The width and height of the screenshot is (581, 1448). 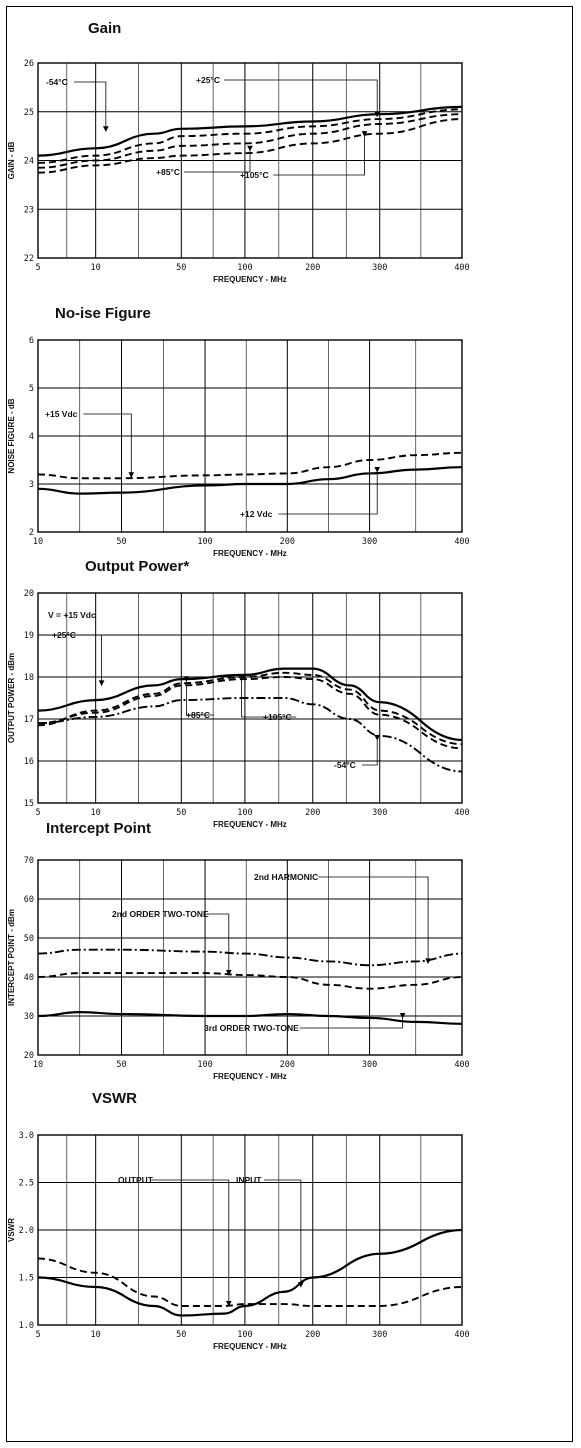 I want to click on y-tick-label: 40, so click(x=29, y=978).